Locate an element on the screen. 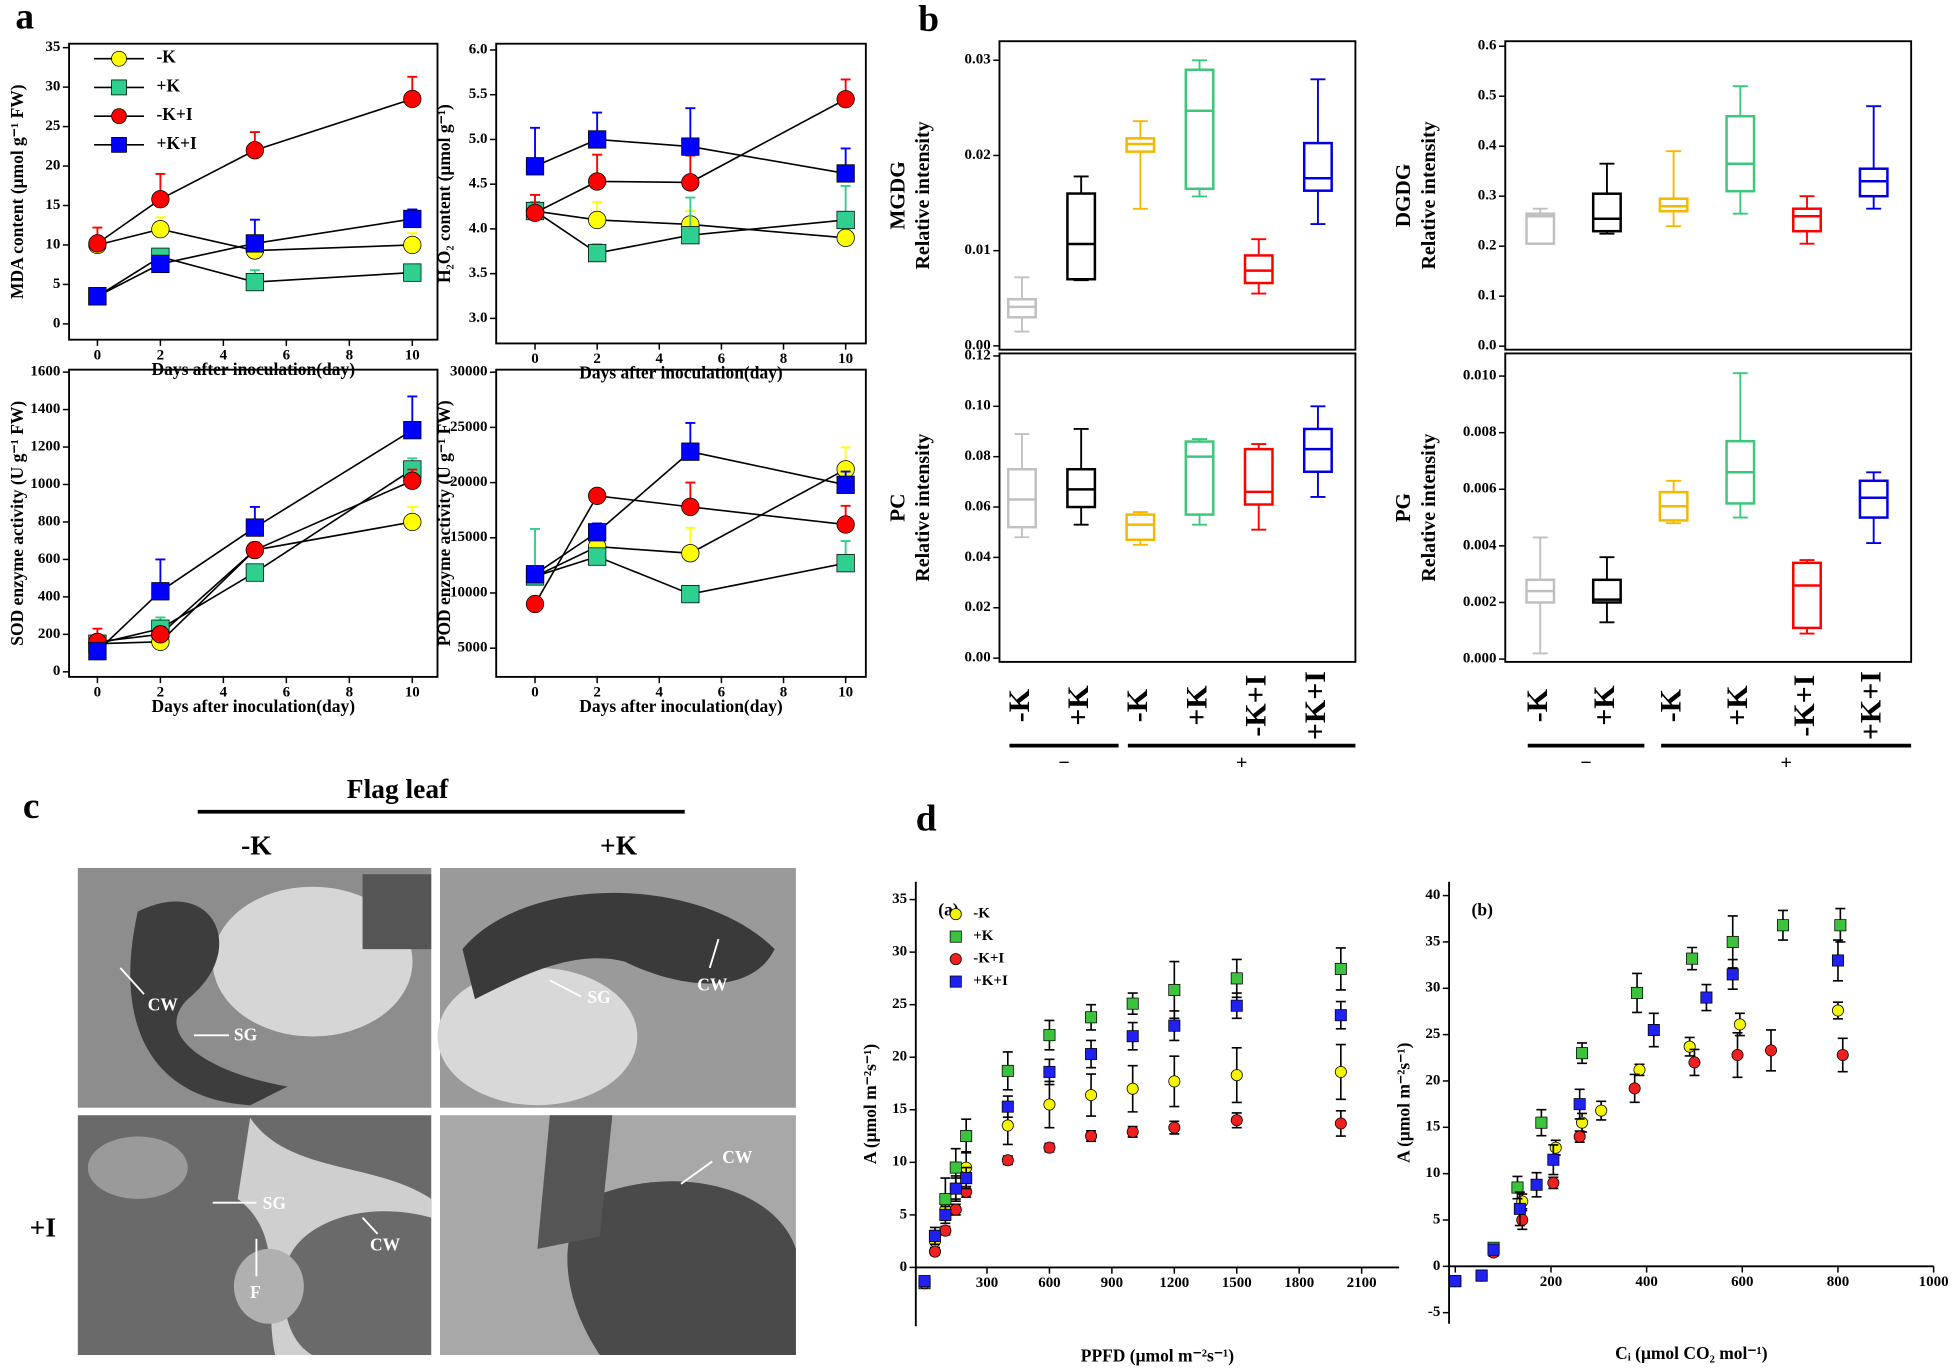  x-tick-label: 900 is located at coordinates (1112, 1283).